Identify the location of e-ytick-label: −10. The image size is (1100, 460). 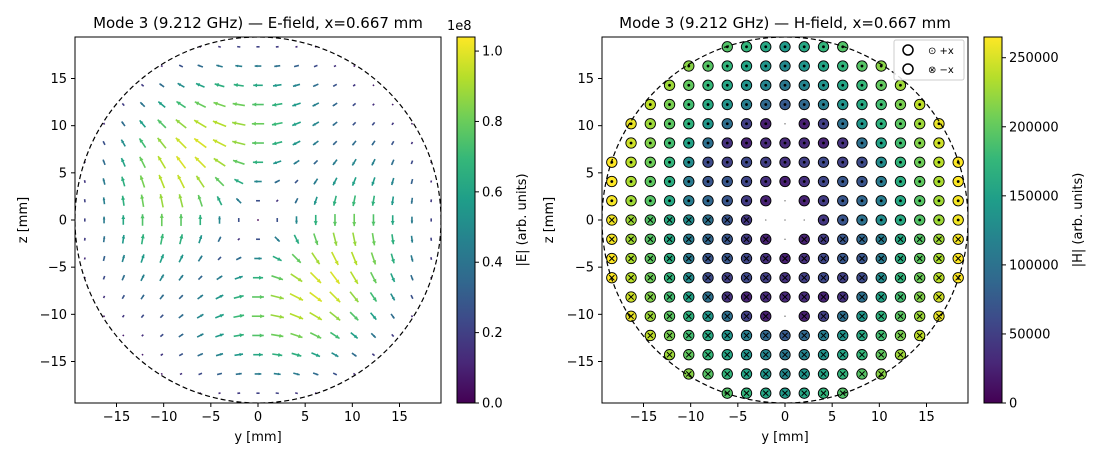
(53, 315).